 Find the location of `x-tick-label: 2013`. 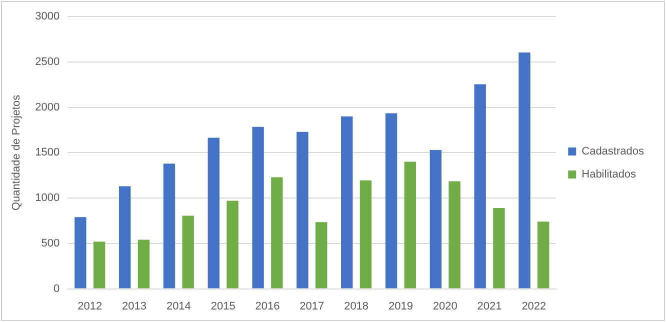

x-tick-label: 2013 is located at coordinates (134, 306).